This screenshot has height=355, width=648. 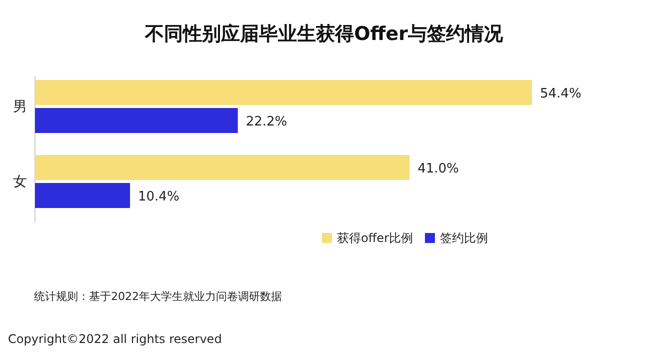 I want to click on data-label: 10.4%, so click(x=159, y=197).